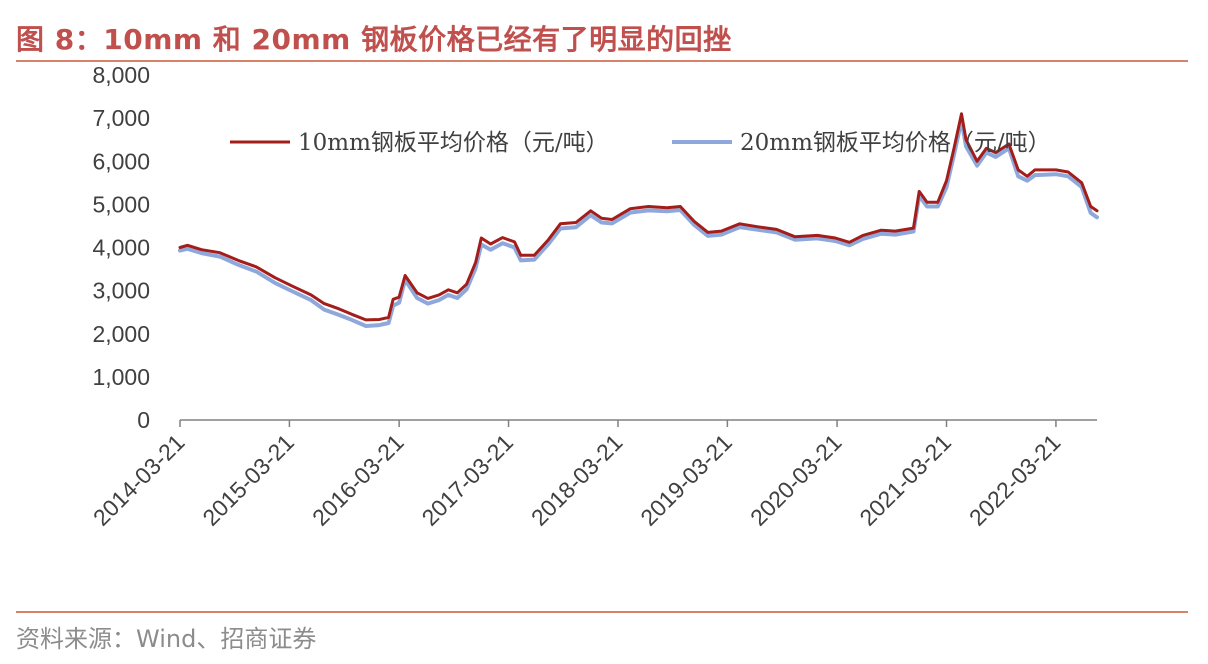 The image size is (1208, 664). What do you see at coordinates (121, 291) in the screenshot?
I see `y-tick-label: 3,000` at bounding box center [121, 291].